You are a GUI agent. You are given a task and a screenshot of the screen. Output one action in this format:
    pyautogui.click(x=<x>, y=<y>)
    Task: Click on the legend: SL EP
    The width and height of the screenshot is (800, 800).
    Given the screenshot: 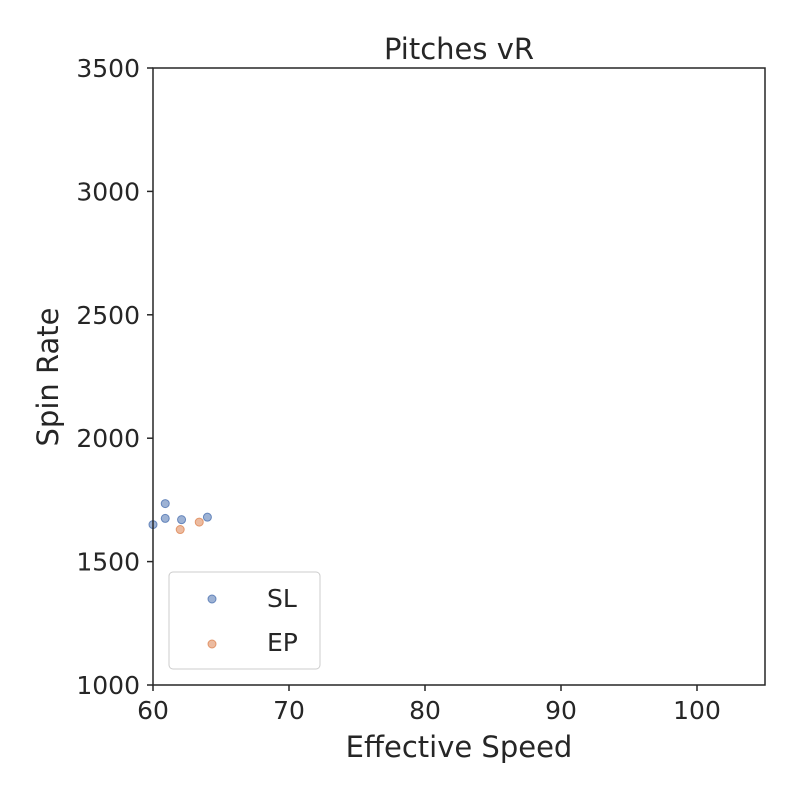 What is the action you would take?
    pyautogui.click(x=244, y=620)
    